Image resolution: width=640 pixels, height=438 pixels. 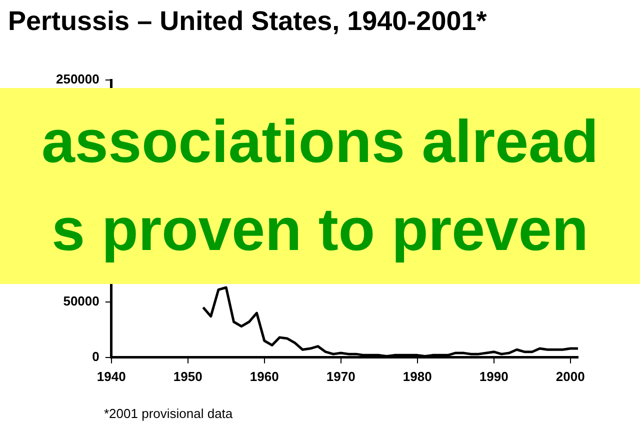 I want to click on x-tick-label: 1950, so click(x=187, y=376).